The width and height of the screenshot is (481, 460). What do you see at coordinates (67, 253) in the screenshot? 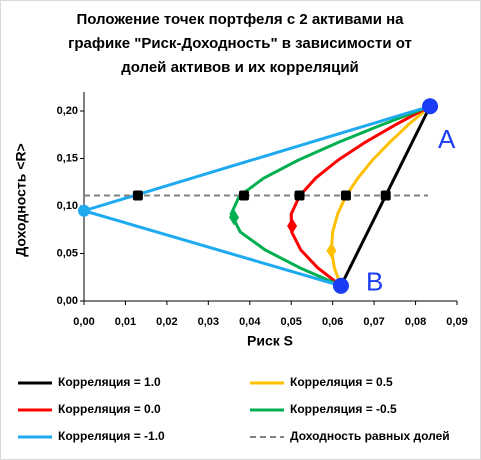
I see `y-tick-label: 0,05` at bounding box center [67, 253].